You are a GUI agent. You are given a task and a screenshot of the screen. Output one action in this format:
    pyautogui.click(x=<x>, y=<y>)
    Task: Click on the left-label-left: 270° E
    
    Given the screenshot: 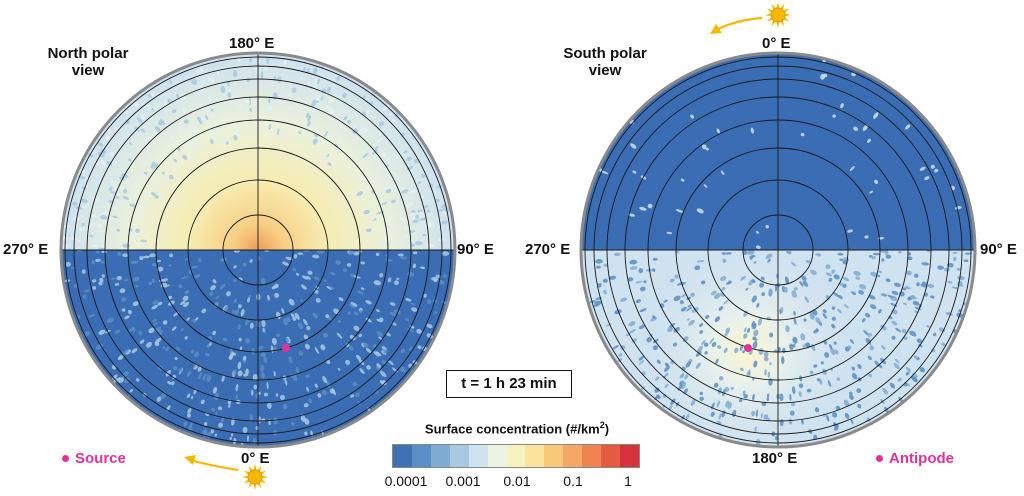 What is the action you would take?
    pyautogui.click(x=26, y=249)
    